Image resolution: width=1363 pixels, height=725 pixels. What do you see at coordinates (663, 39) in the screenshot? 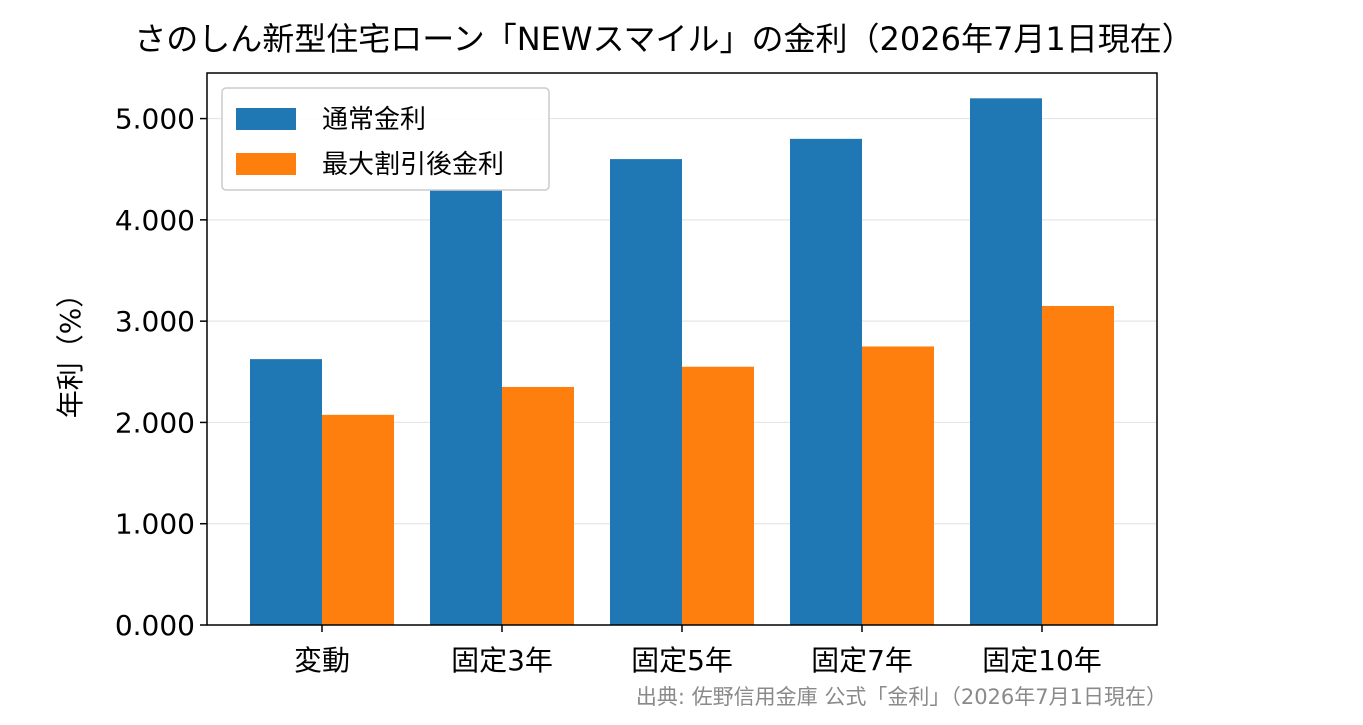
I see `chart-title: さのしん新型住宅ローン「NEWスマイル」の金利（2026年7月1日現在）` at bounding box center [663, 39].